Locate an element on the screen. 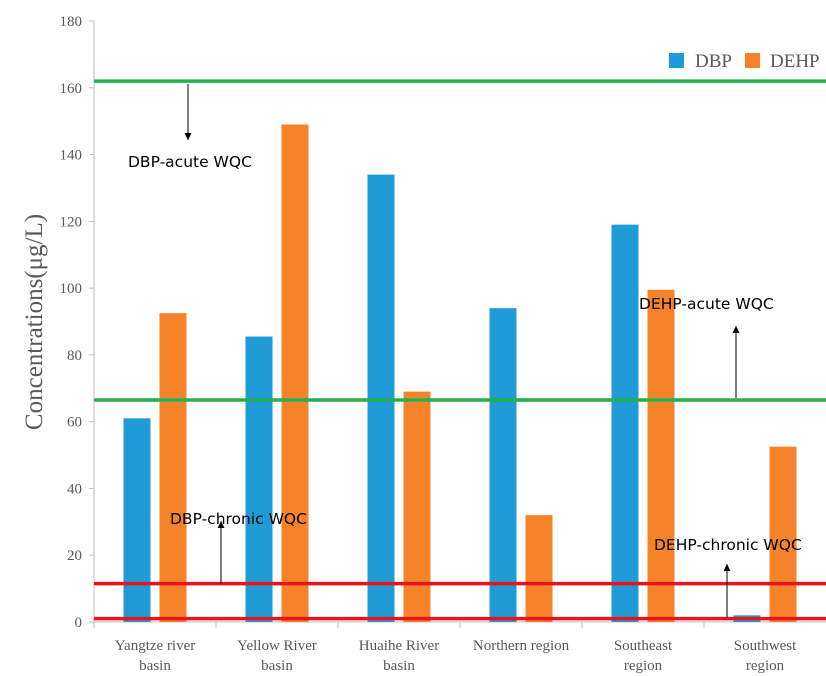  x-tick-label: Yellow River is located at coordinates (277, 646).